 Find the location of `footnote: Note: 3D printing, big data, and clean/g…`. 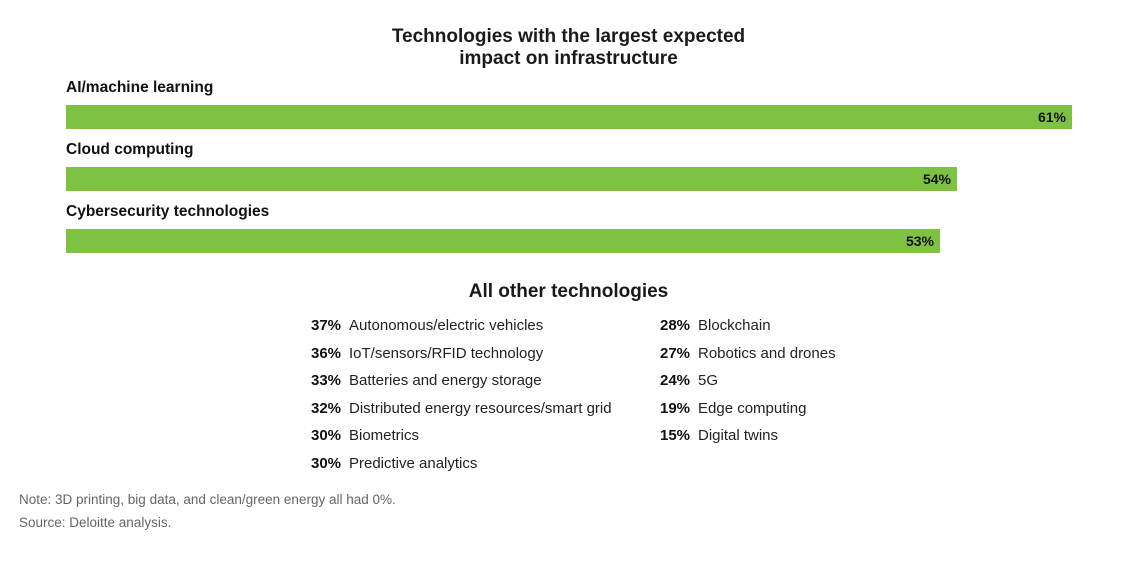

footnote: Note: 3D printing, big data, and clean/g… is located at coordinates (207, 499).